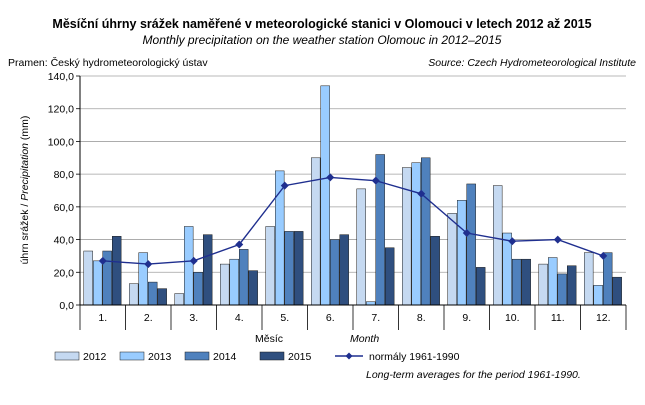  I want to click on legend-swatch-2015, so click(272, 356).